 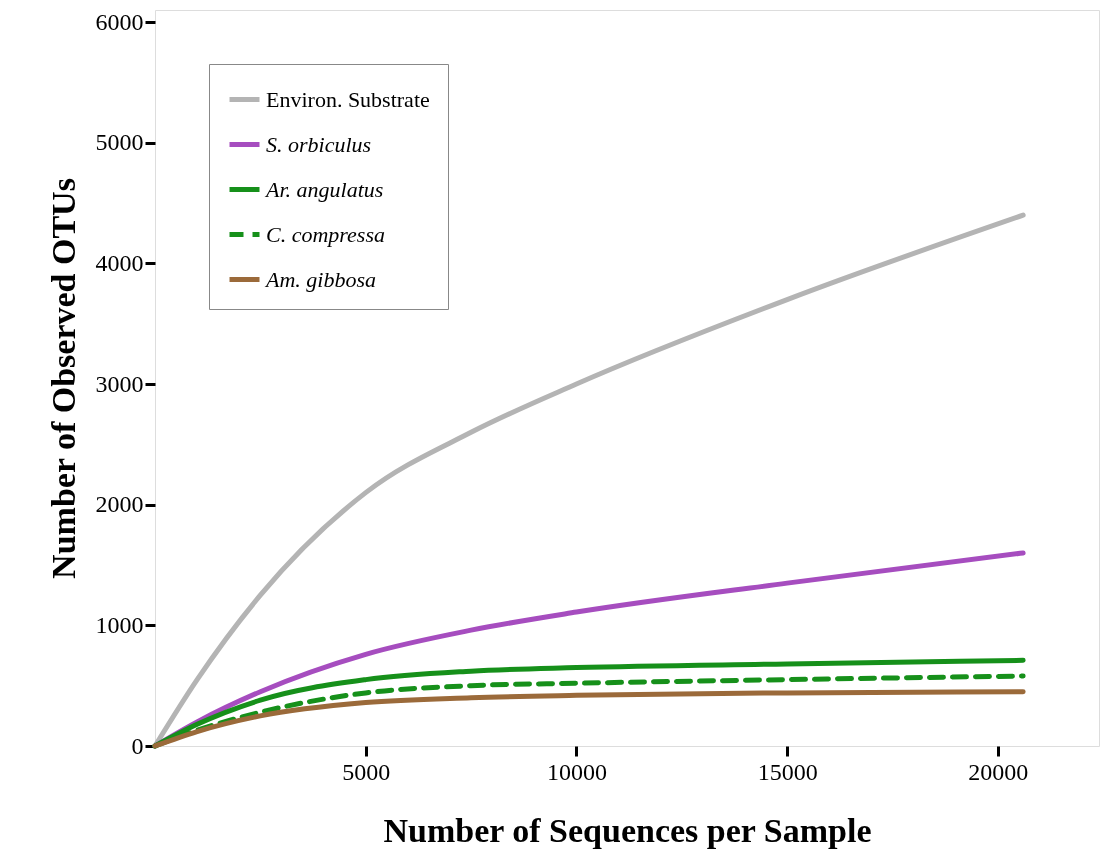 I want to click on legend-label: Am. gibbosa, so click(x=320, y=279).